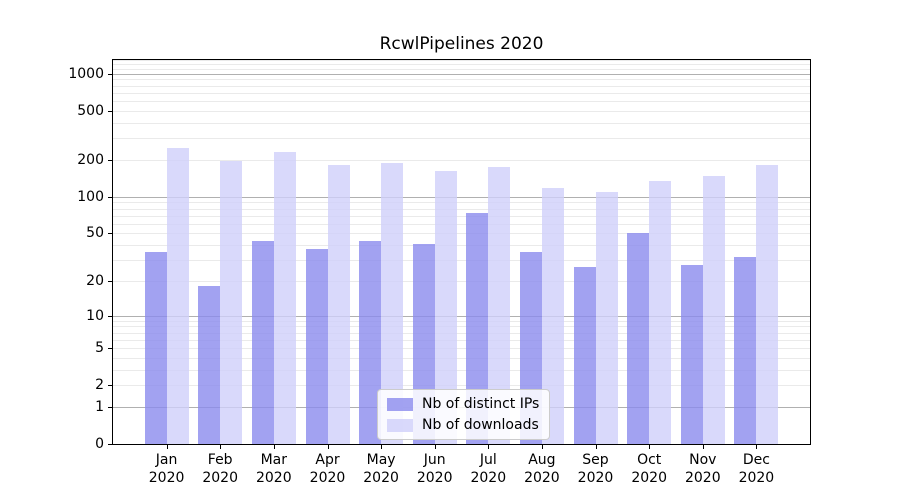  Describe the element at coordinates (464, 414) in the screenshot. I see `legend: Nb of distinct IPs Nb of downloads` at that location.